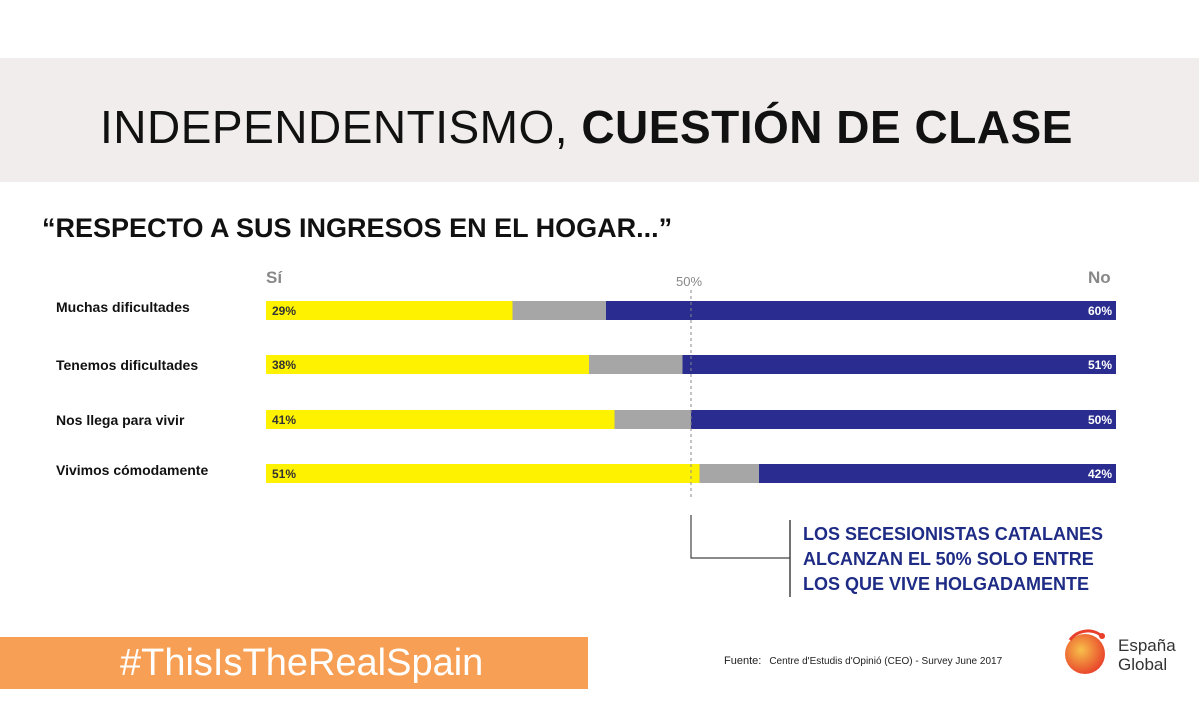  I want to click on title-part-1: INDEPENDENTISMO,, so click(334, 127).